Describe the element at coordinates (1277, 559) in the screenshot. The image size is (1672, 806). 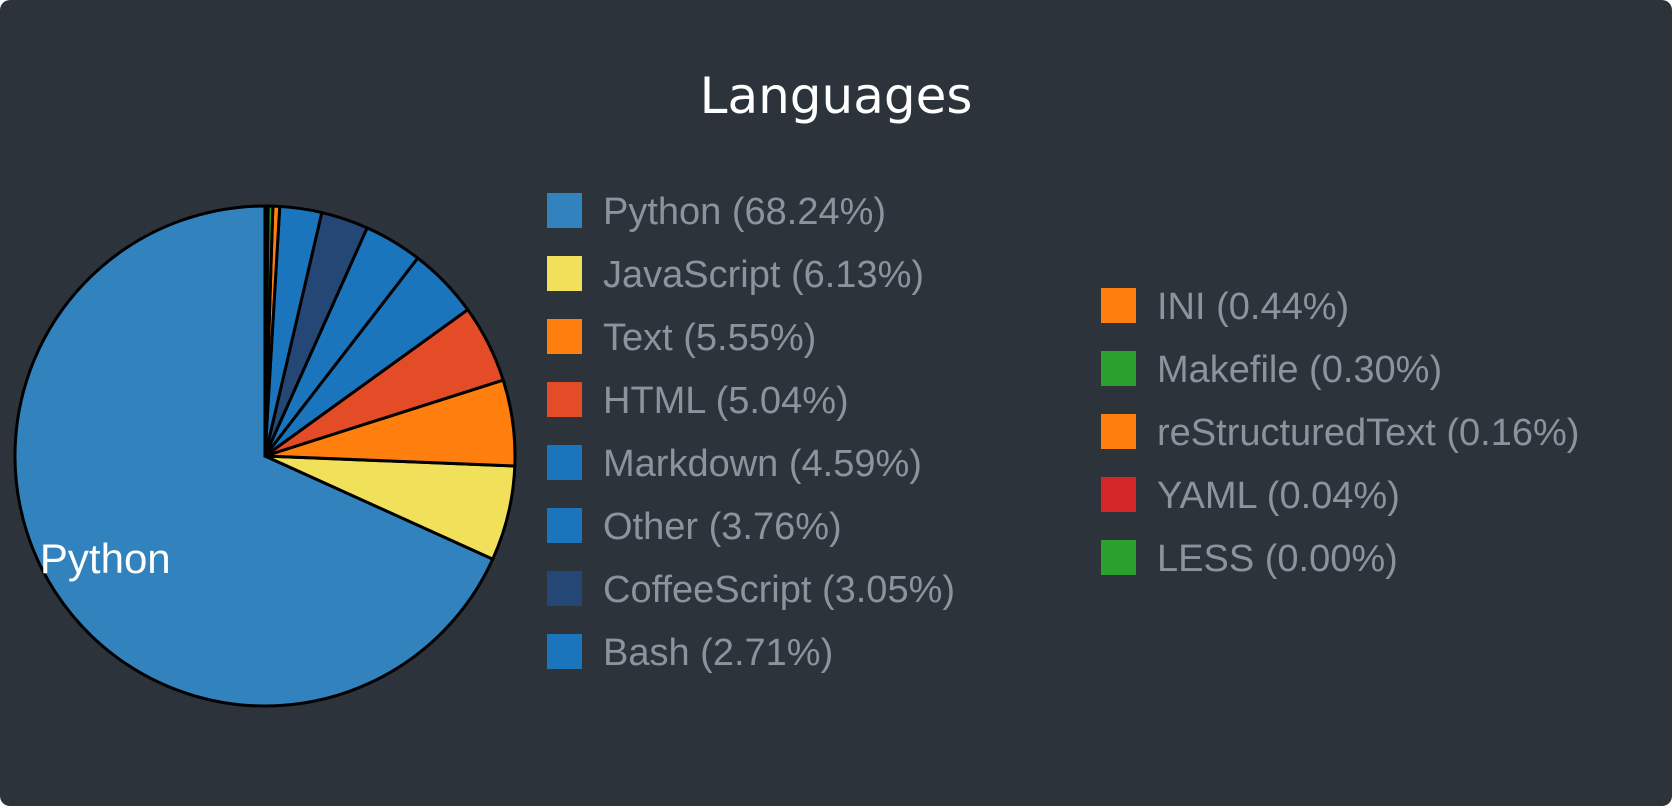
I see `legend-label: LESS (0.00%)` at that location.